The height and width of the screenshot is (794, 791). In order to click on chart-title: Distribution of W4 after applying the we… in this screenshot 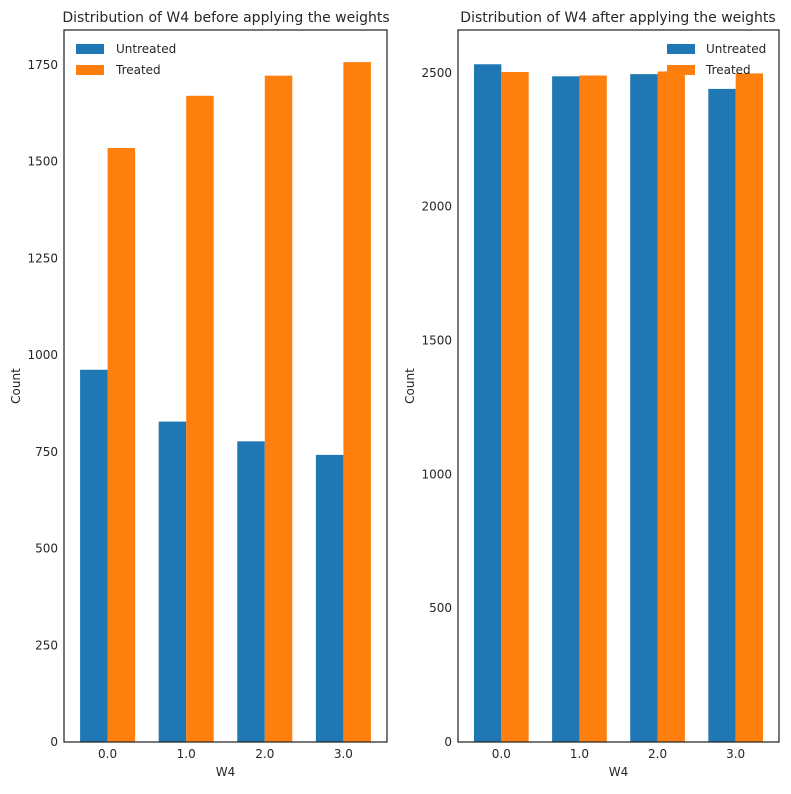, I will do `click(617, 18)`.